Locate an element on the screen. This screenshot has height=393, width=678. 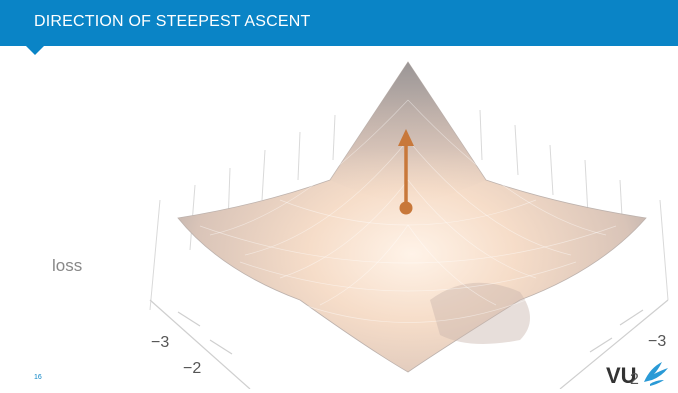
right-axis-tick: −3 is located at coordinates (657, 341).